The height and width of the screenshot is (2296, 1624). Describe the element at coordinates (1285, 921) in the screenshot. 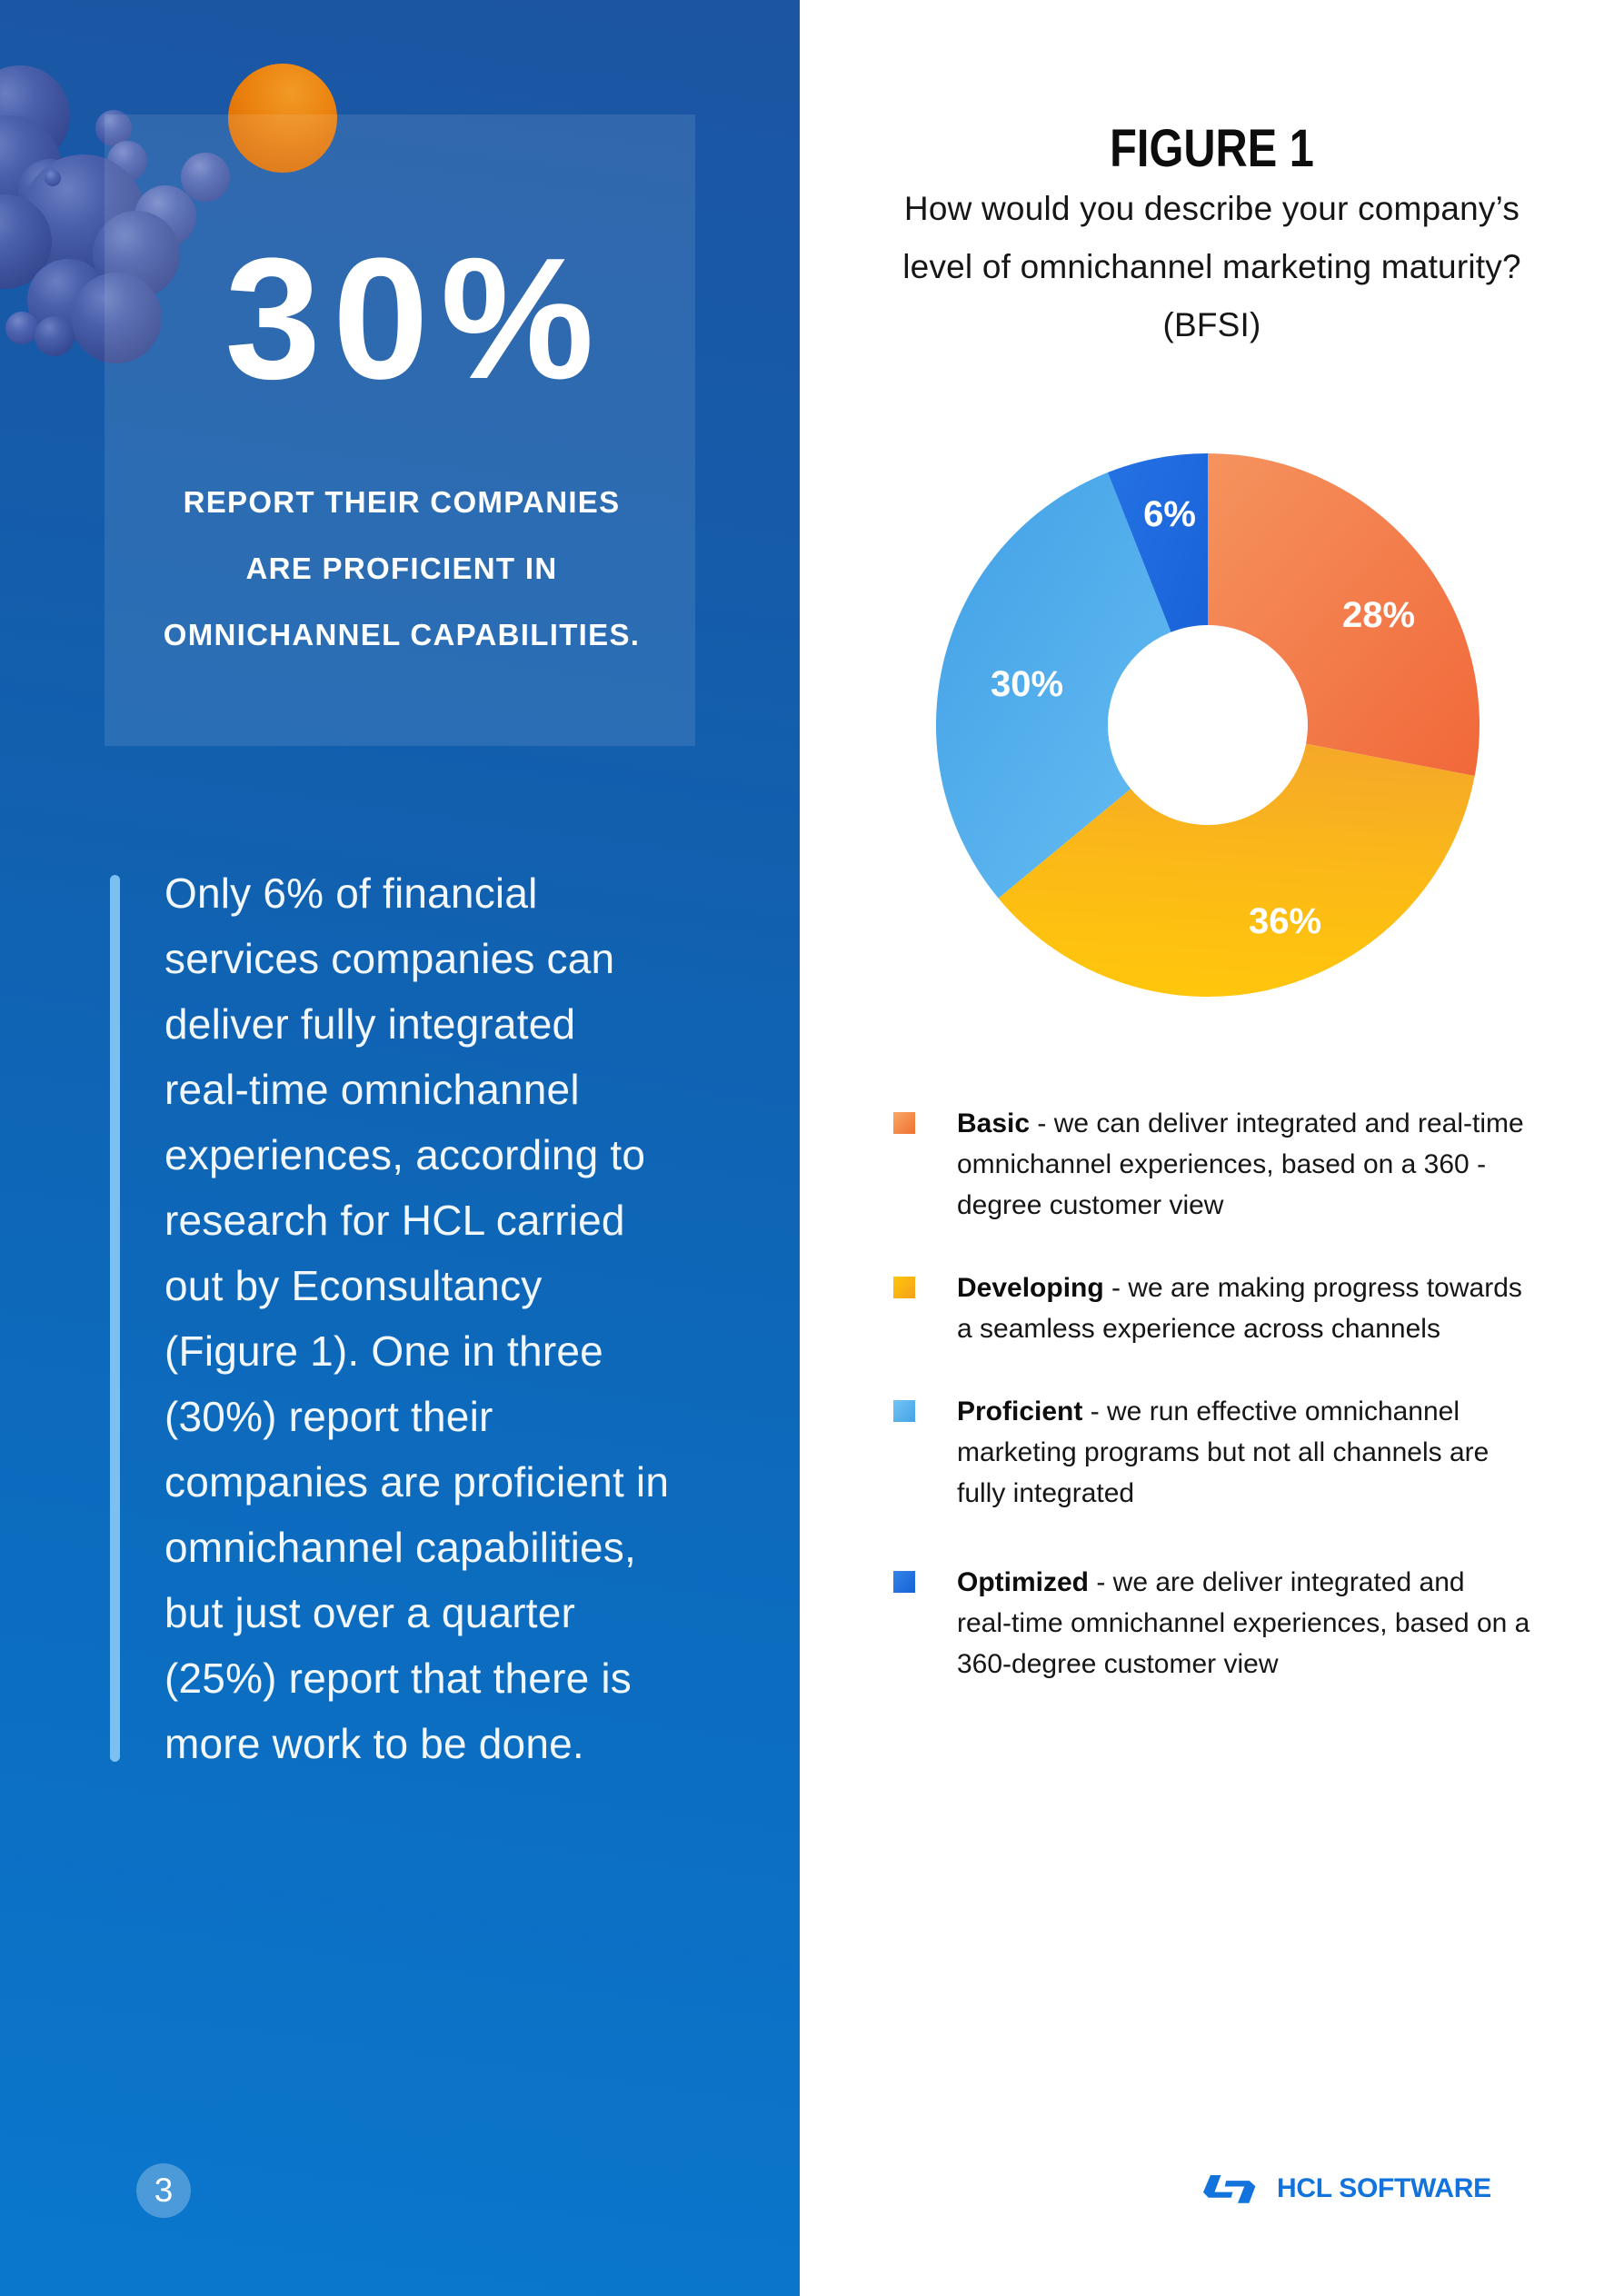

I see `svg-text: 36%` at that location.